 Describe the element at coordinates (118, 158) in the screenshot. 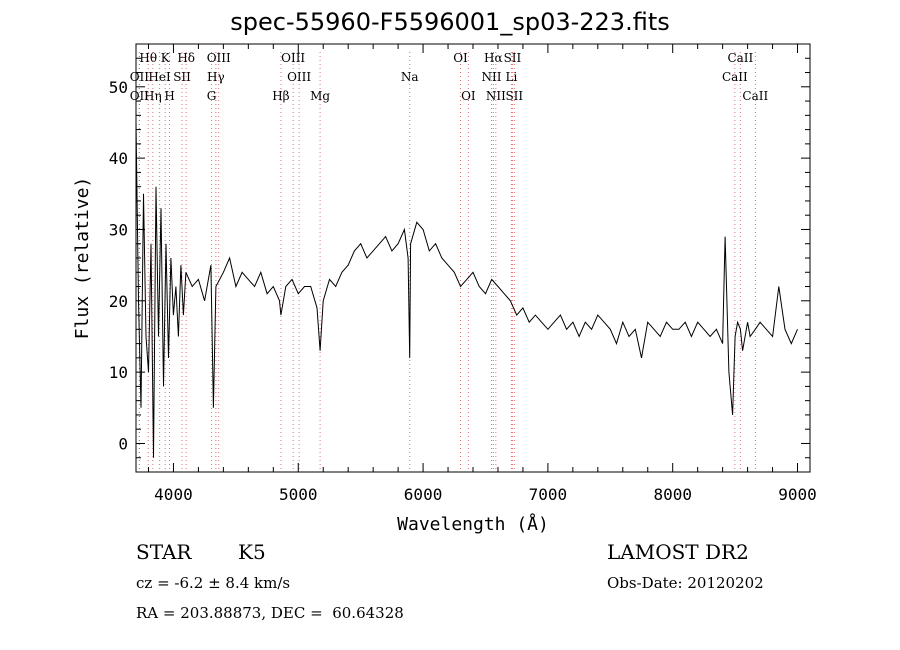

I see `y-tick-label: 40` at that location.